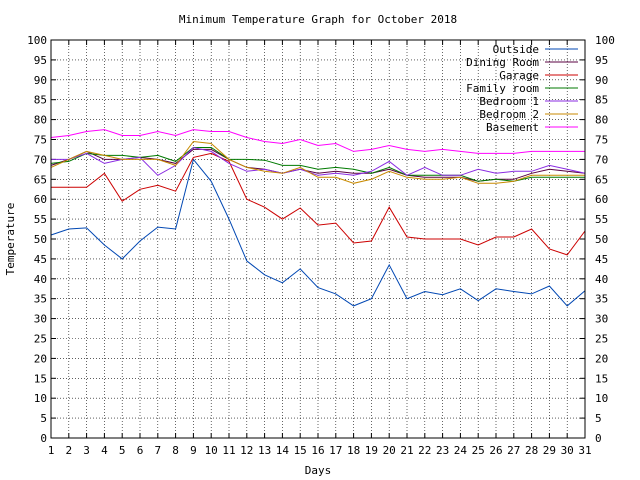 Image resolution: width=640 pixels, height=480 pixels. I want to click on x-tick-label: 18, so click(353, 450).